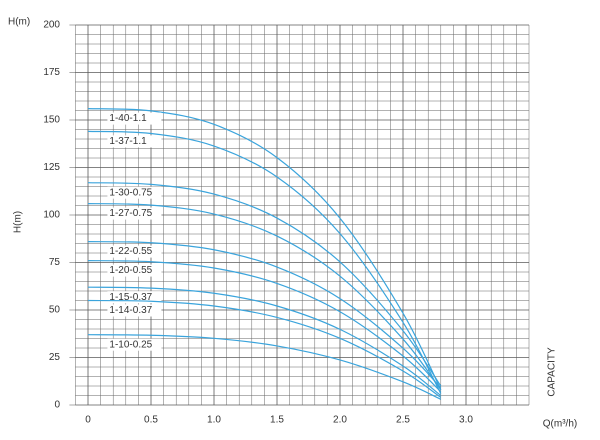 The width and height of the screenshot is (600, 440). I want to click on series-label: 1-30-0.75, so click(130, 192).